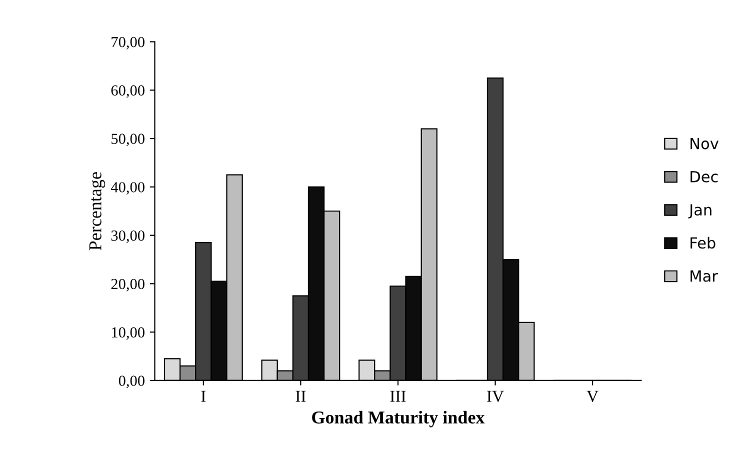 The width and height of the screenshot is (737, 464). I want to click on y-tick-label: 60,00, so click(127, 91).